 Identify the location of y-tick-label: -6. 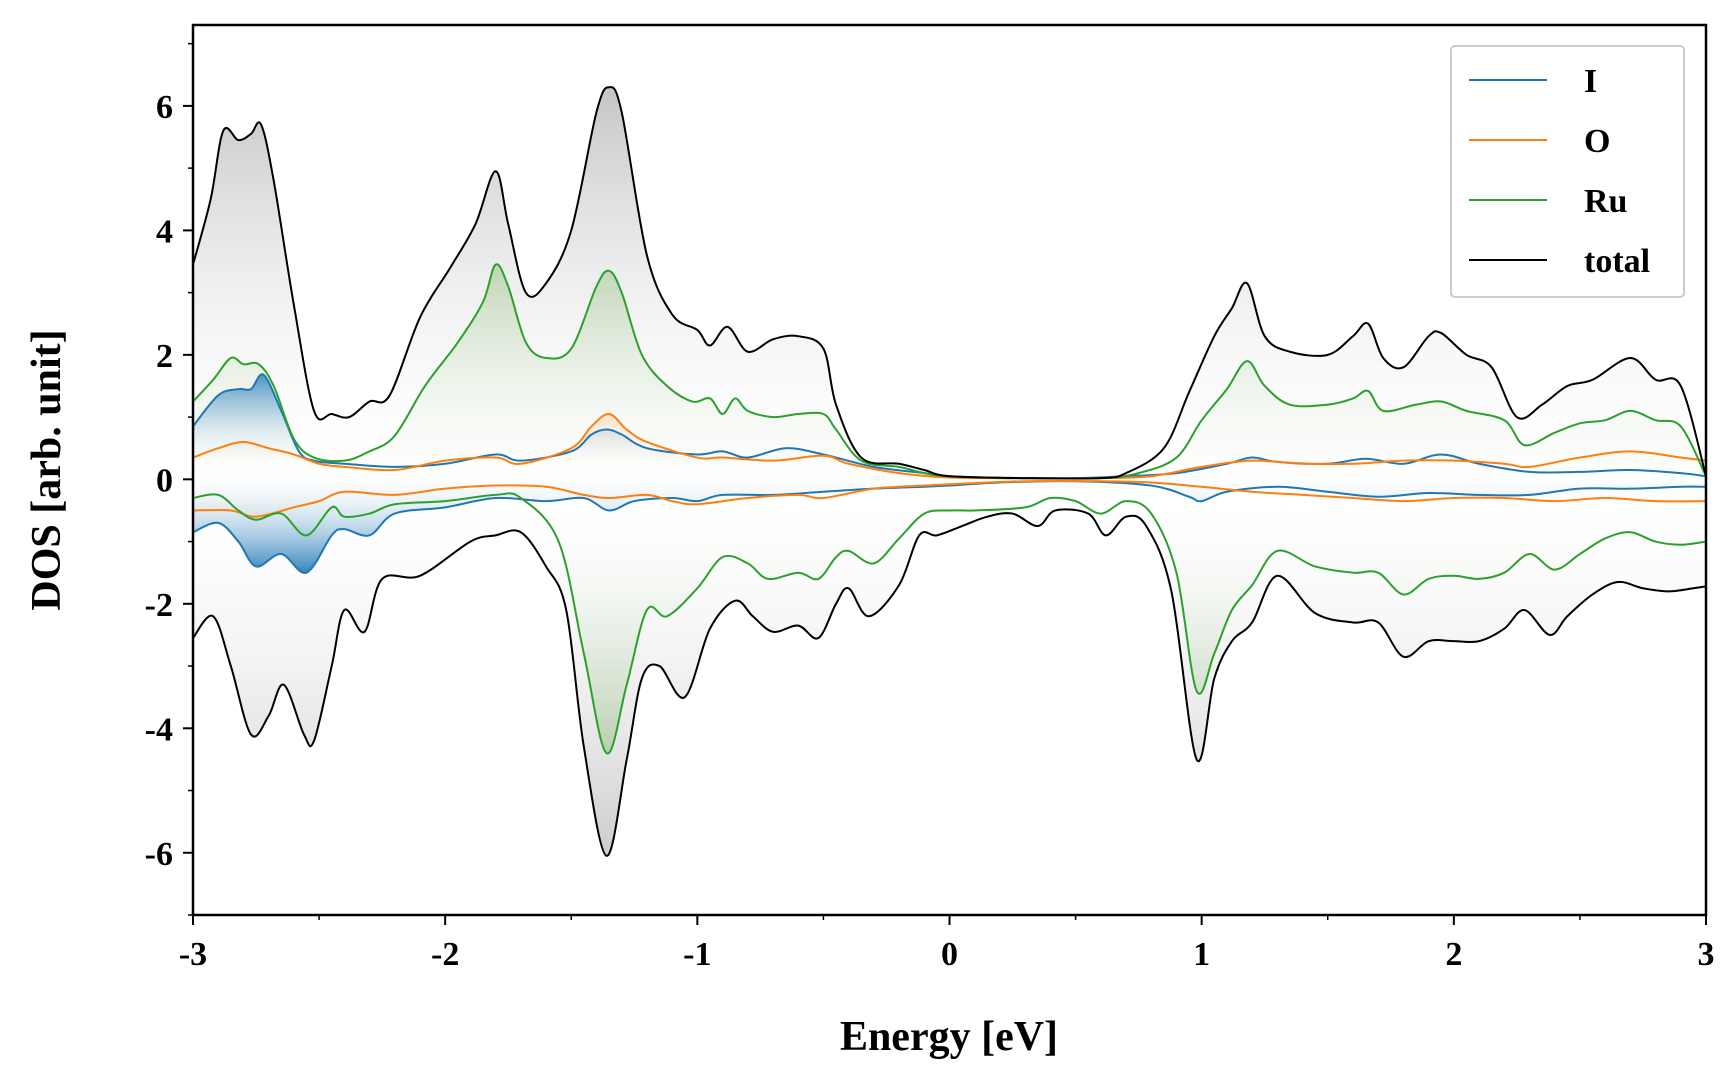
(159, 854).